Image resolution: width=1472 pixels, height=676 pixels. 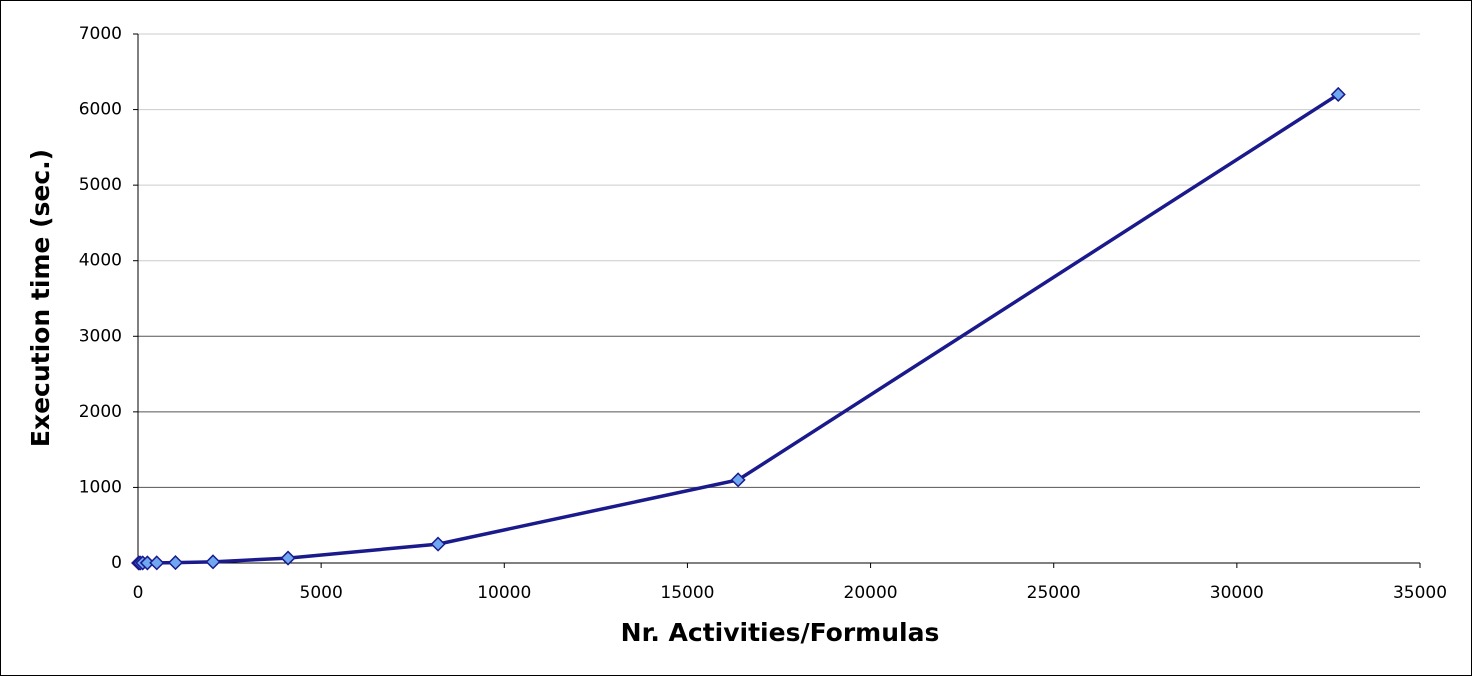 I want to click on y-tick-label: 4000, so click(x=100, y=261).